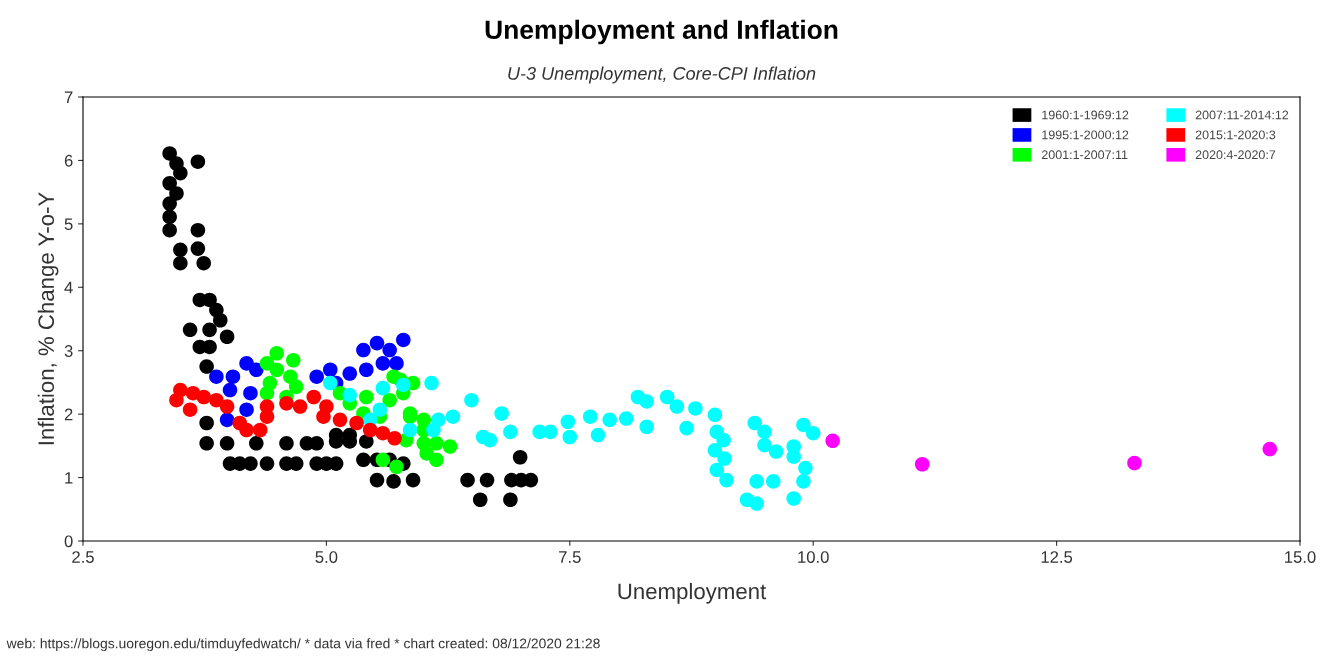 The height and width of the screenshot is (659, 1323). What do you see at coordinates (69, 478) in the screenshot?
I see `y-tick-label: 1` at bounding box center [69, 478].